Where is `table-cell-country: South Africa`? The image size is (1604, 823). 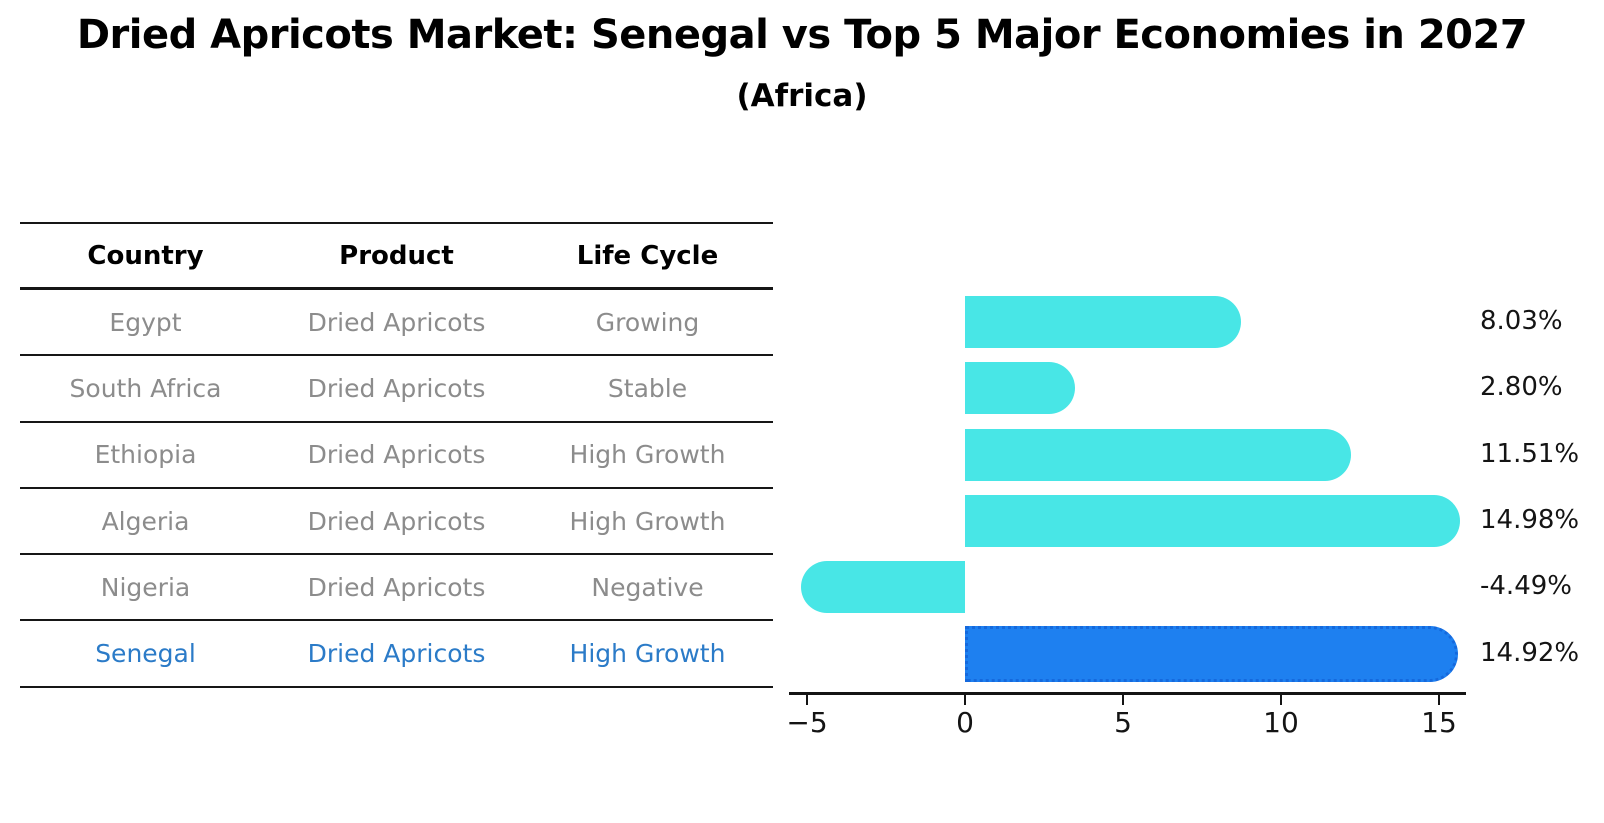 table-cell-country: South Africa is located at coordinates (145, 388).